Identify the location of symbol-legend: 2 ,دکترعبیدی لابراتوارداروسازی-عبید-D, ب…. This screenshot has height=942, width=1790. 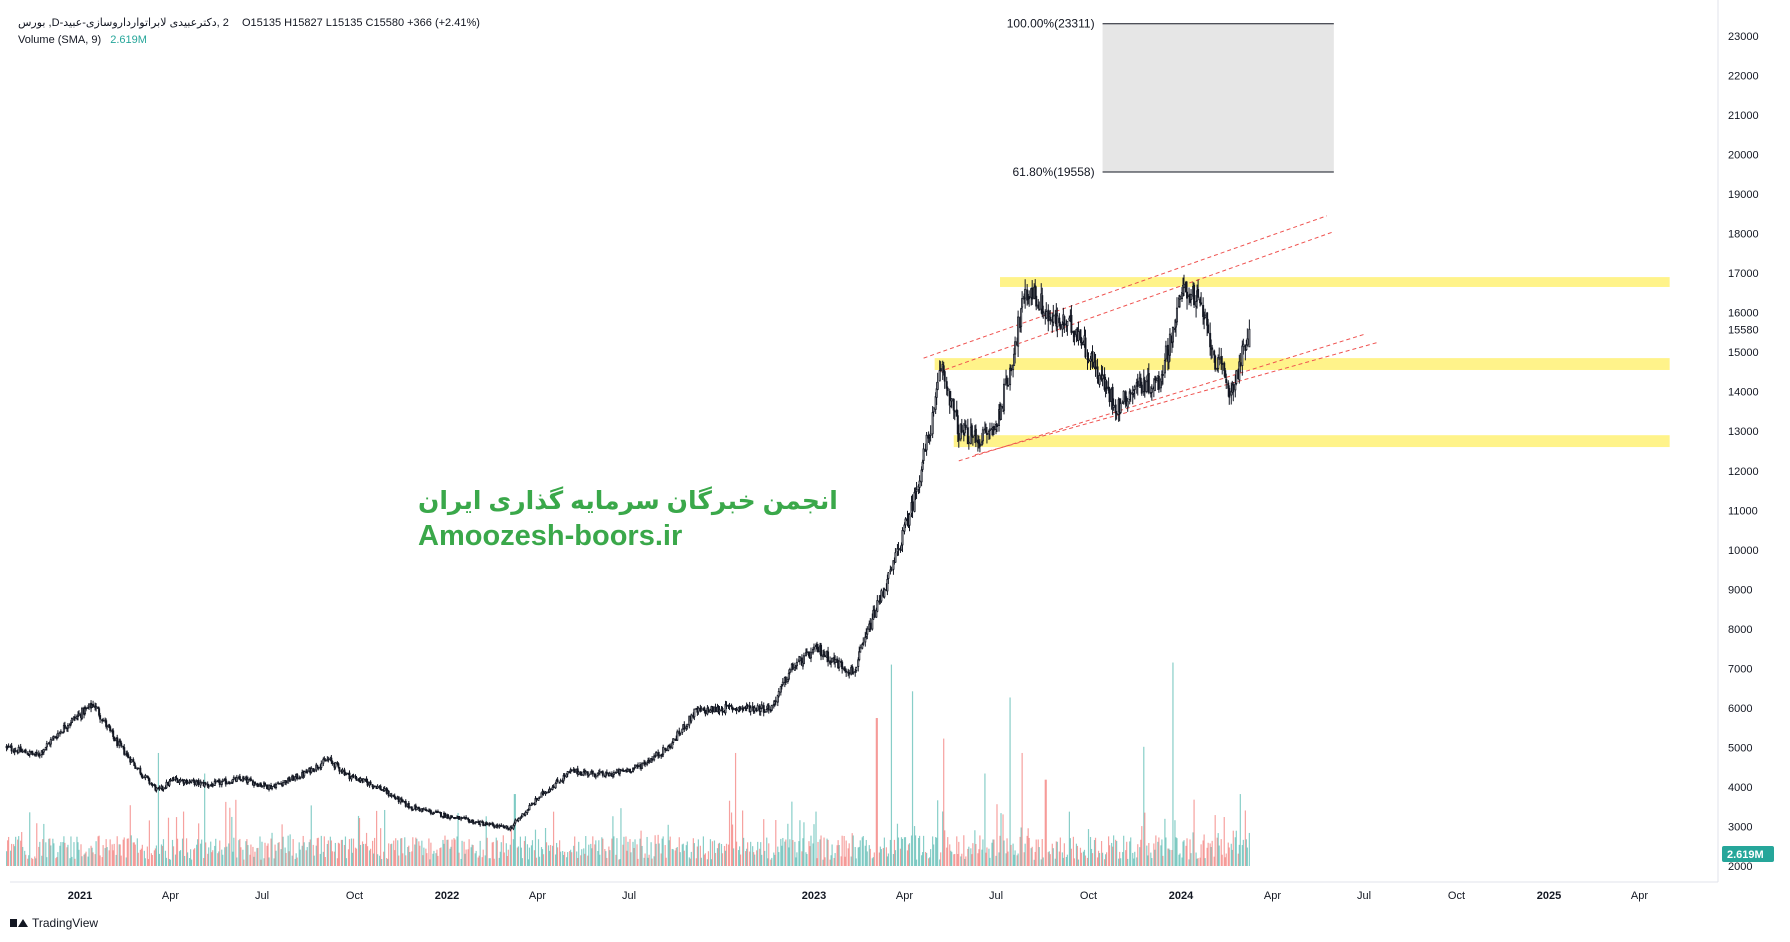
(249, 22).